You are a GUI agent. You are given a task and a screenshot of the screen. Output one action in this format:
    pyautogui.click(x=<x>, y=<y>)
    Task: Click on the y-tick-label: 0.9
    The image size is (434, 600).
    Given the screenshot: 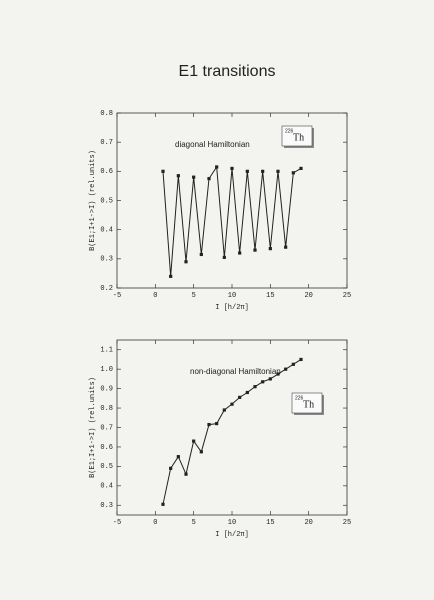 What is the action you would take?
    pyautogui.click(x=106, y=389)
    